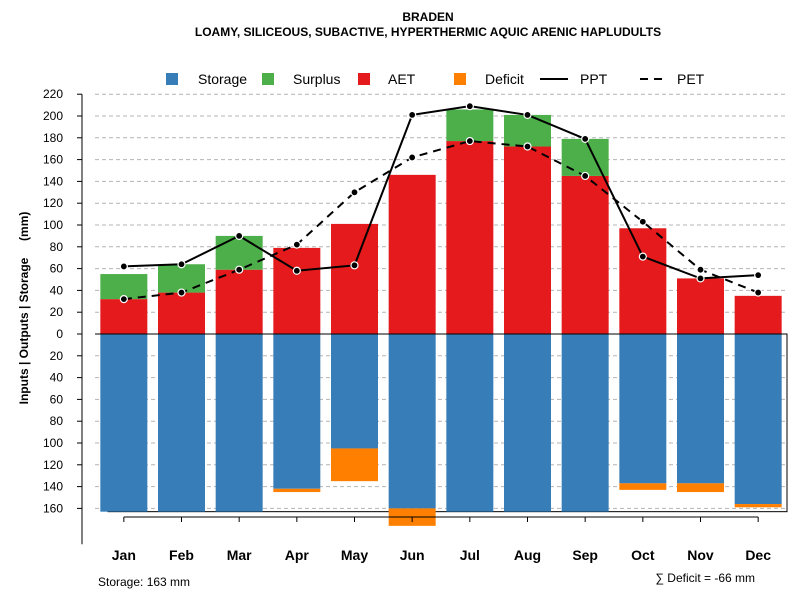  What do you see at coordinates (427, 17) in the screenshot?
I see `chart-title: BRADEN` at bounding box center [427, 17].